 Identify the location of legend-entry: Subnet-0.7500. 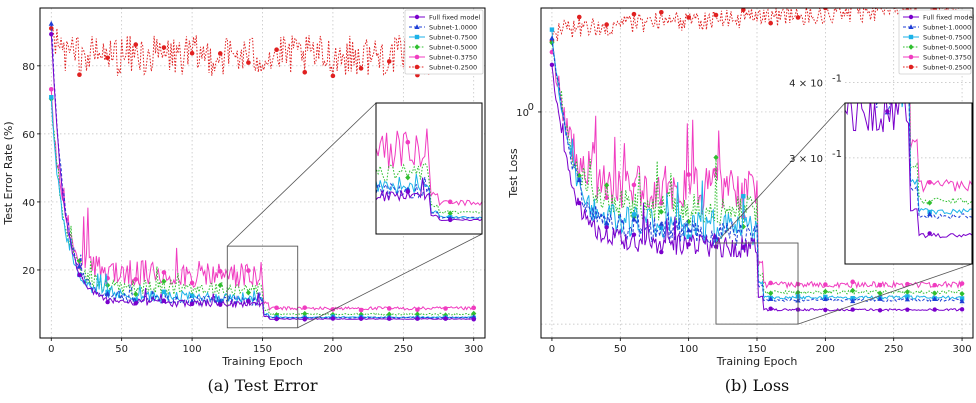
(453, 37).